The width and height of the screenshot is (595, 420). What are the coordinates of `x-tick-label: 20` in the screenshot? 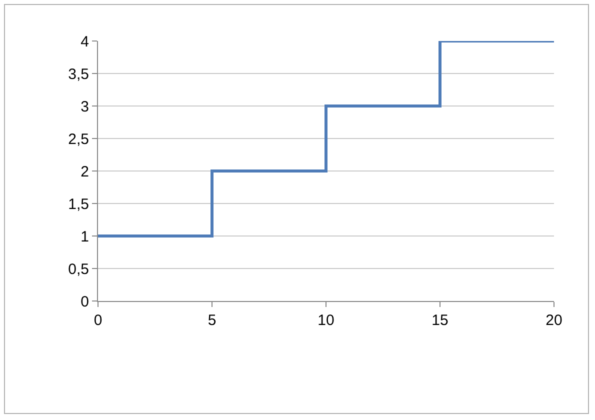 It's located at (554, 320).